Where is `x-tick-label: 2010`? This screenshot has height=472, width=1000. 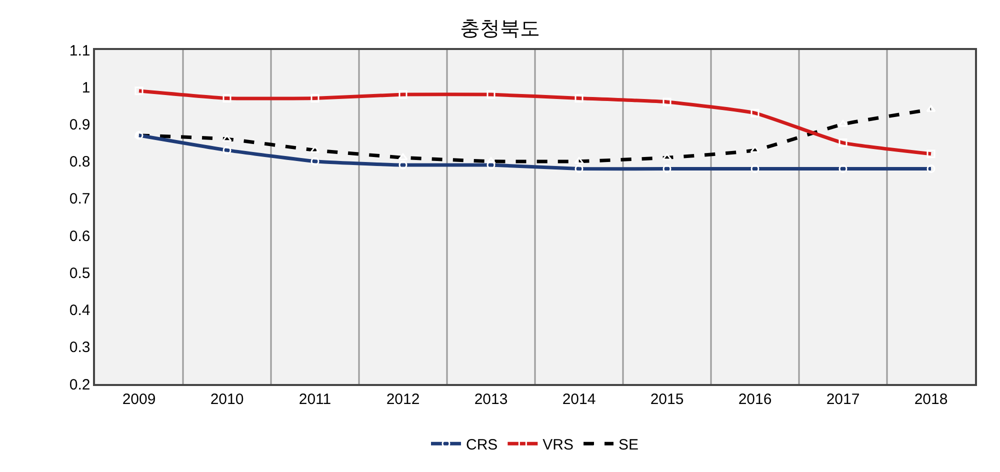
x-tick-label: 2010 is located at coordinates (227, 399).